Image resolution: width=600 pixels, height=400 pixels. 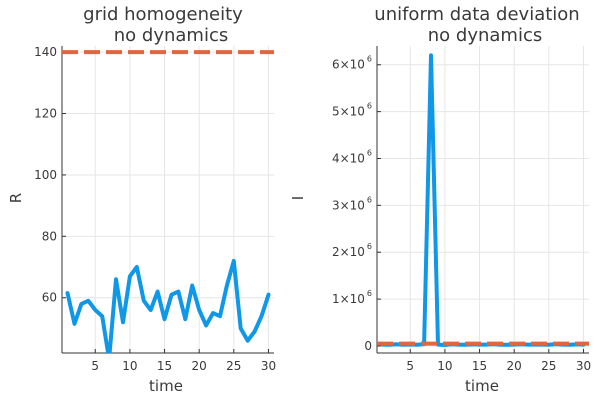 I want to click on y-tick-label: 60, so click(x=49, y=298).